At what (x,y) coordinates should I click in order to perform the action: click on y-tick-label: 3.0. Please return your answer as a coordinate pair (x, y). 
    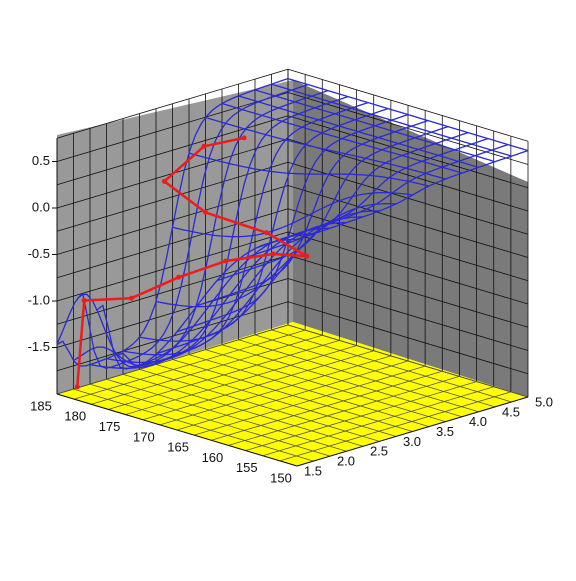
    Looking at the image, I should click on (412, 441).